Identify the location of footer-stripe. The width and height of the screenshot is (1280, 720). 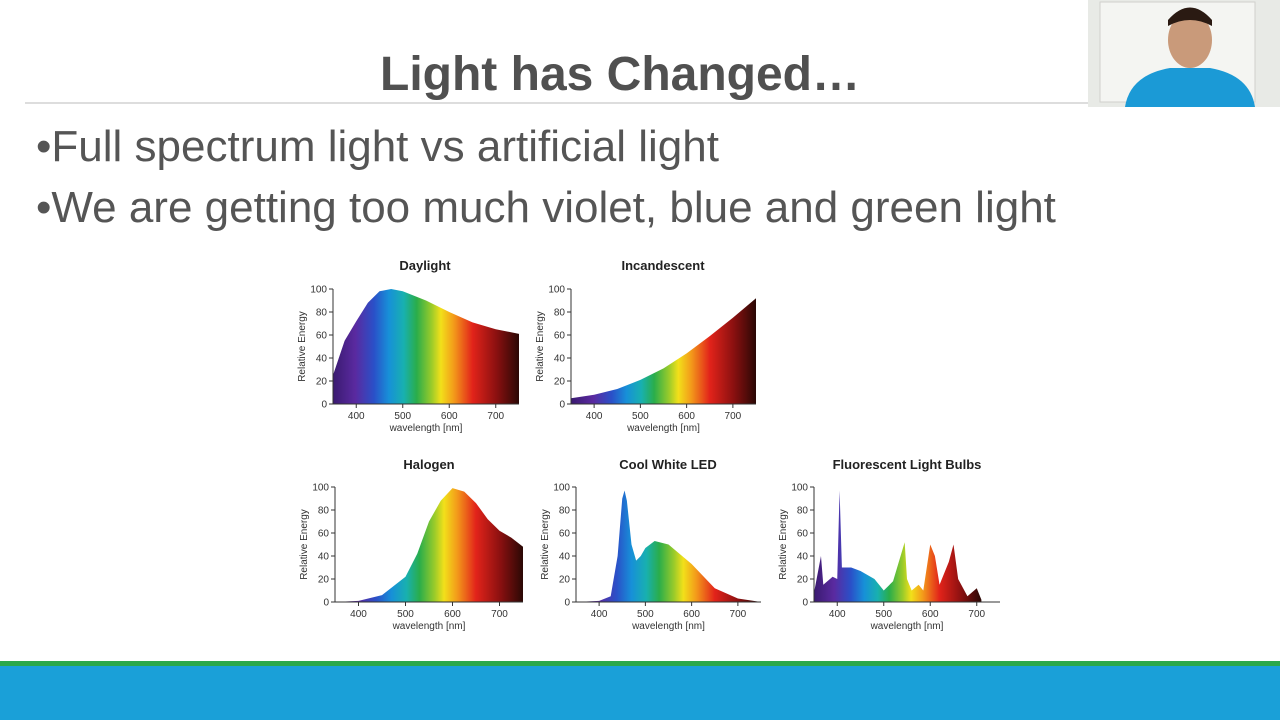
(640, 663).